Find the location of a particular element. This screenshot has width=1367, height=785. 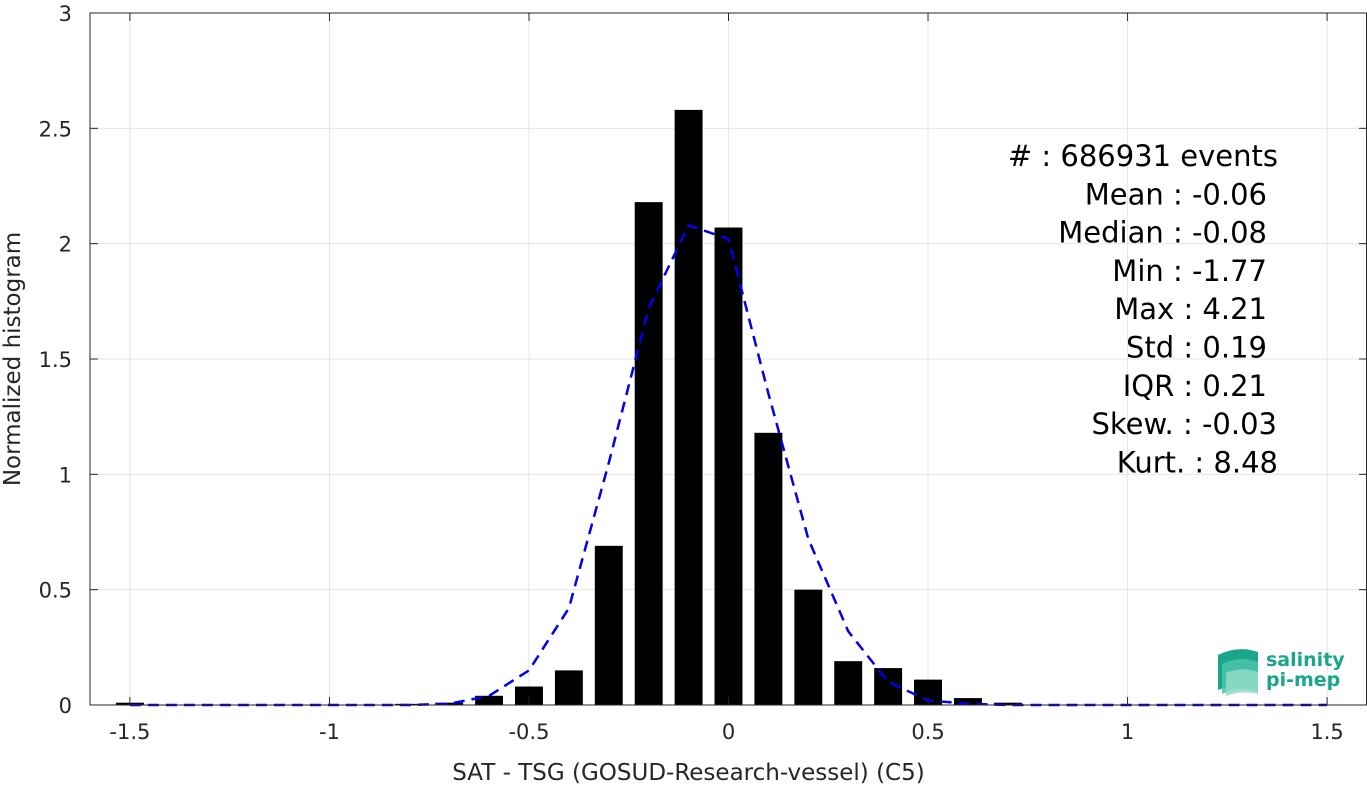

stats-line-2: Median : -0.08 is located at coordinates (1162, 233).